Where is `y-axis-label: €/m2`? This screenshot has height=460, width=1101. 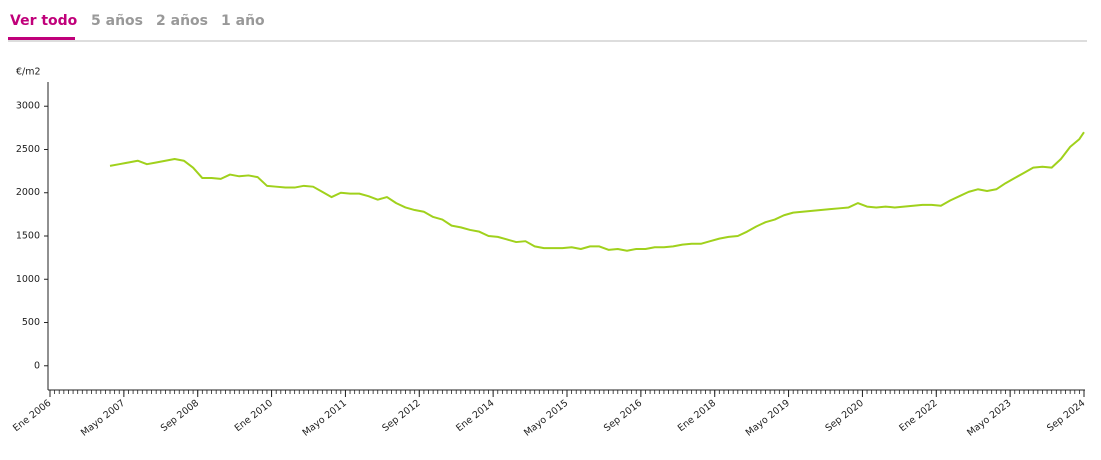
y-axis-label: €/m2 is located at coordinates (28, 72).